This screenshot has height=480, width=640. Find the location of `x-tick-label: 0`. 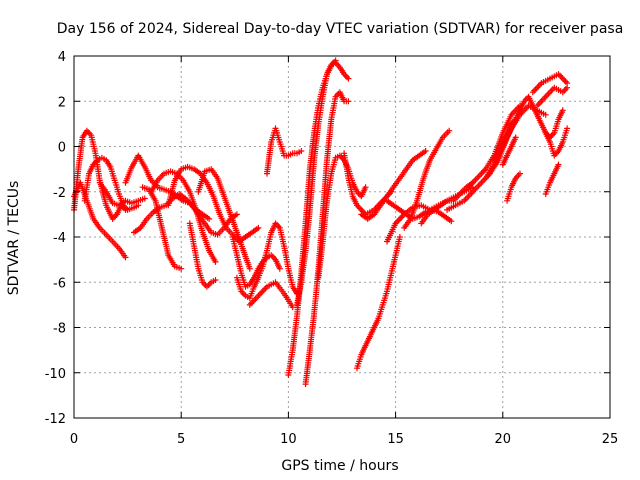

x-tick-label: 0 is located at coordinates (74, 439).